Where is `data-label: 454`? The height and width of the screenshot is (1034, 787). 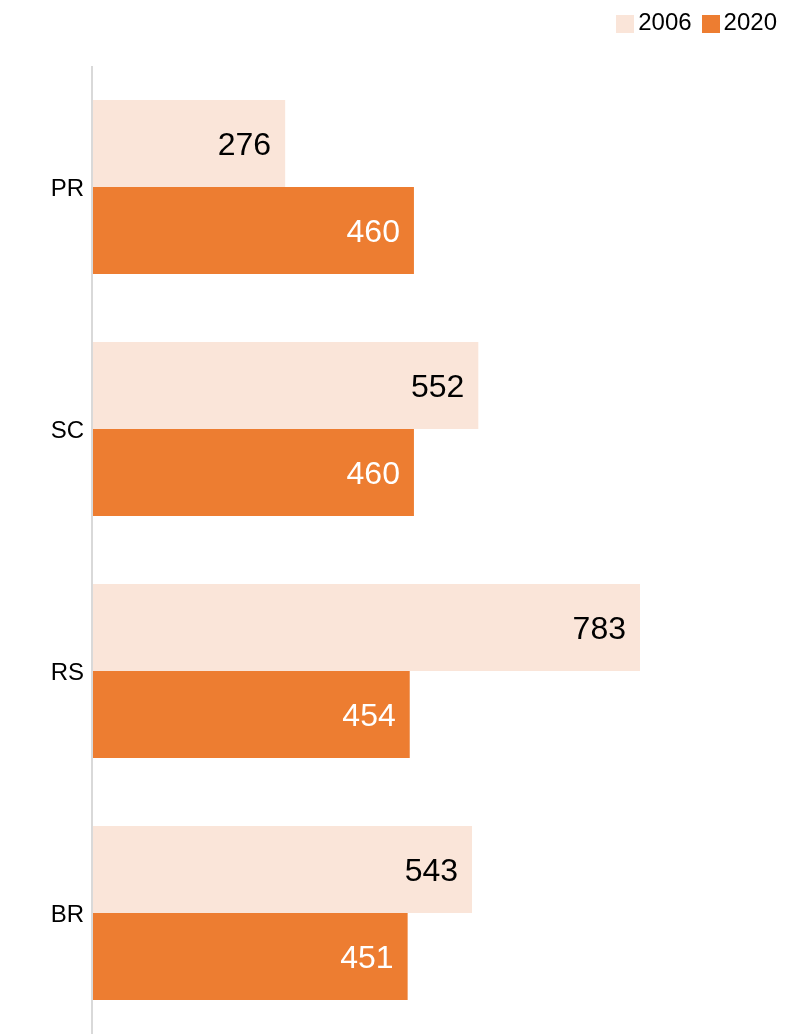
data-label: 454 is located at coordinates (369, 714).